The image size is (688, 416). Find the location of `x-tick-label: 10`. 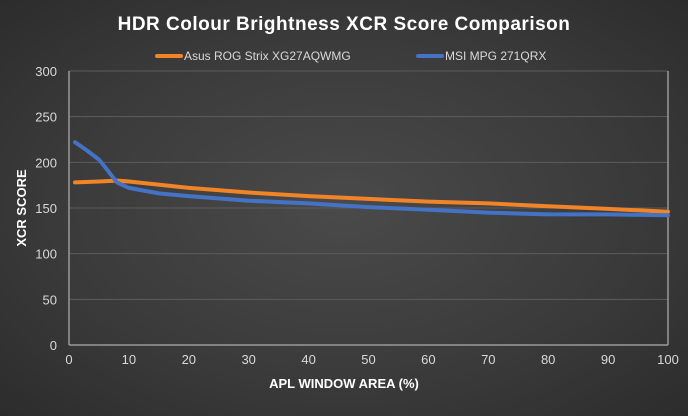

x-tick-label: 10 is located at coordinates (129, 359).